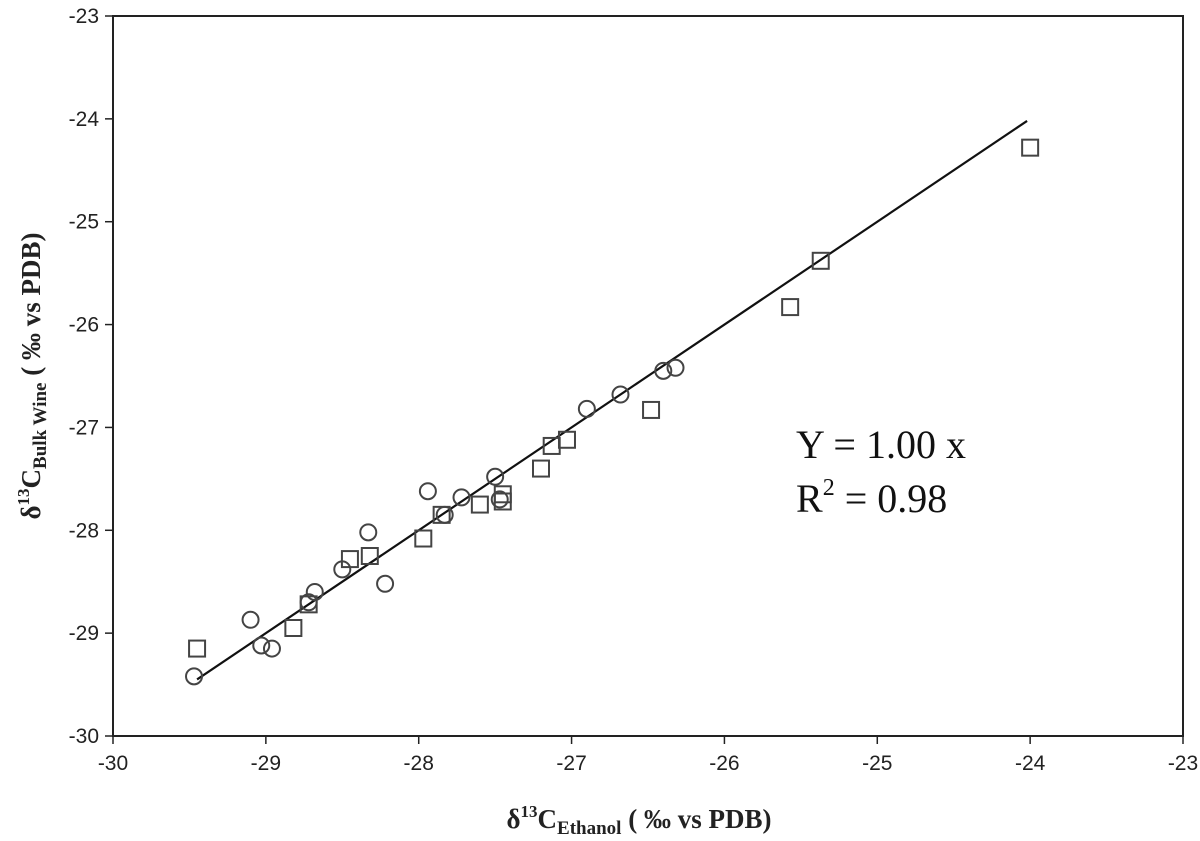 Image resolution: width=1200 pixels, height=841 pixels. Describe the element at coordinates (1030, 763) in the screenshot. I see `x-tick-label: -24` at that location.